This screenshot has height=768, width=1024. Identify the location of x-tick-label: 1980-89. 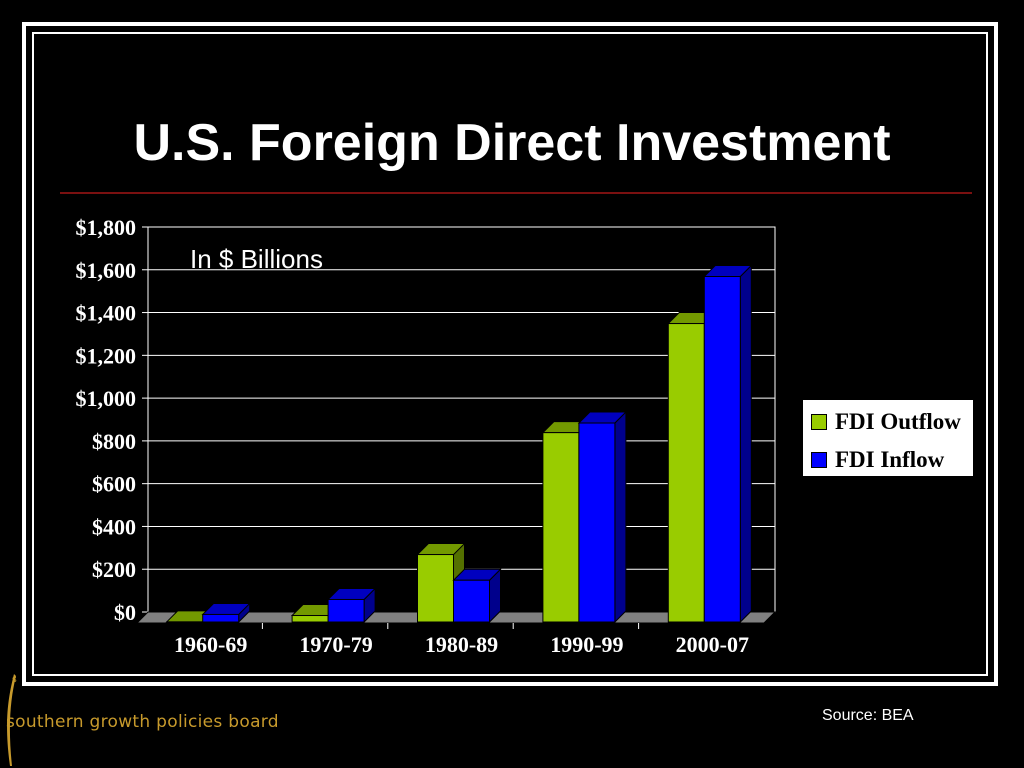
(461, 644).